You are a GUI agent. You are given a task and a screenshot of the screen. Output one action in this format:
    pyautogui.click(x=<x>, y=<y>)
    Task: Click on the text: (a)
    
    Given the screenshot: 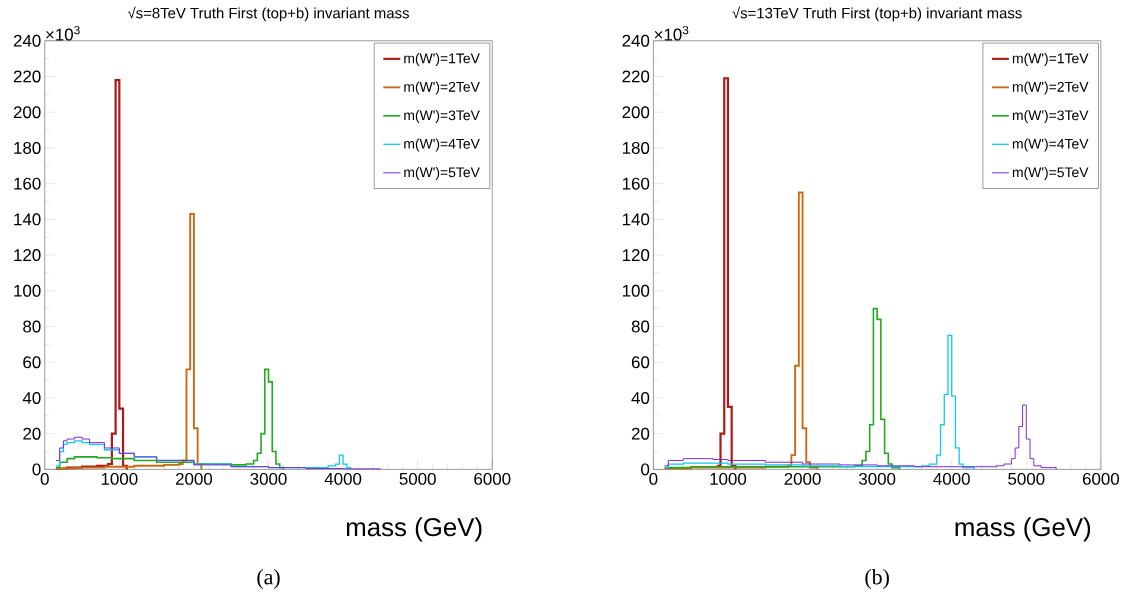 What is the action you would take?
    pyautogui.click(x=268, y=579)
    